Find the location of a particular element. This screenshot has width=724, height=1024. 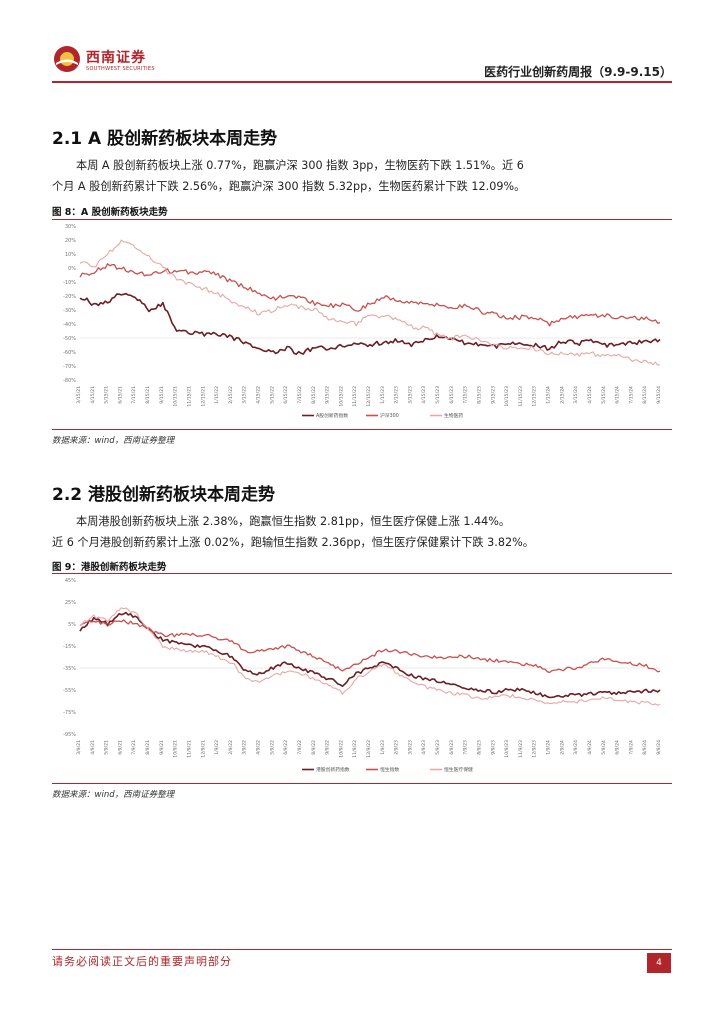

x-tick-label: 8/9/23 is located at coordinates (479, 747).